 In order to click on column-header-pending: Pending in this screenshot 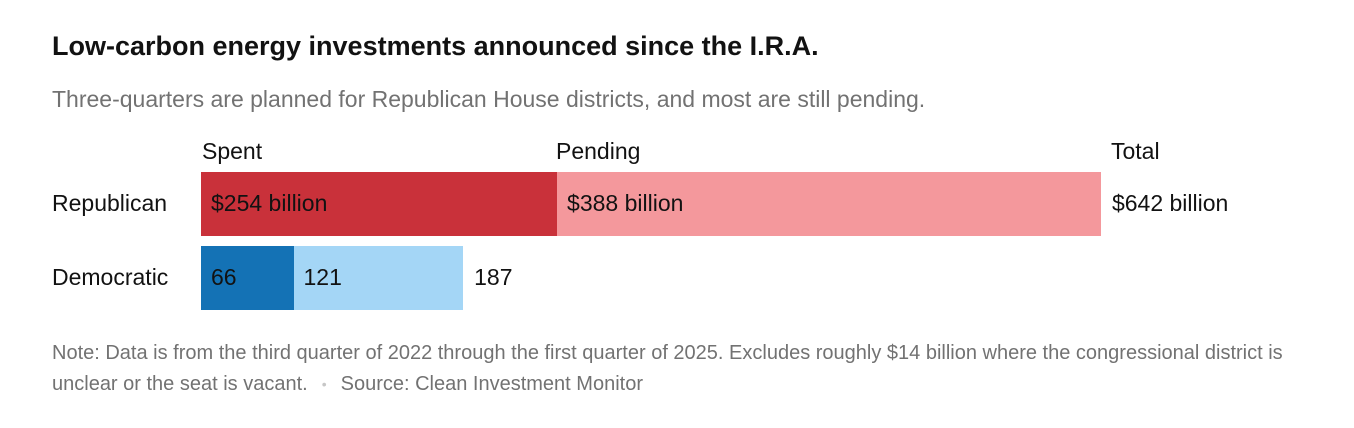, I will do `click(598, 151)`.